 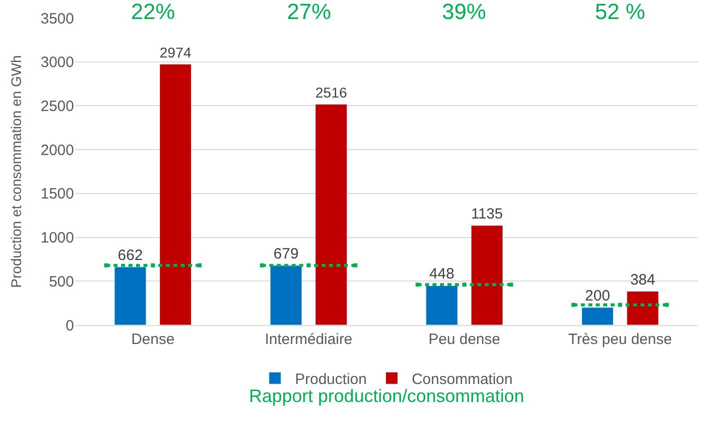 I want to click on y-tick-label: 3500, so click(x=57, y=19).